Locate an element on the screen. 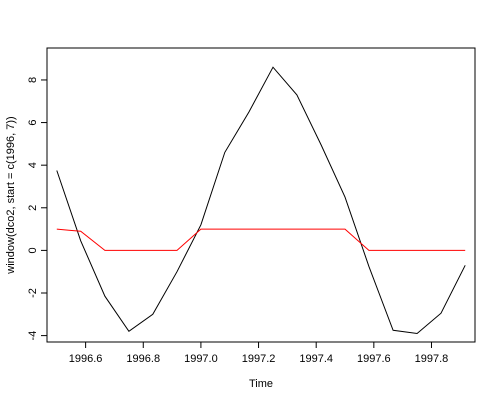  x-tick-label: 1997.4 is located at coordinates (316, 359).